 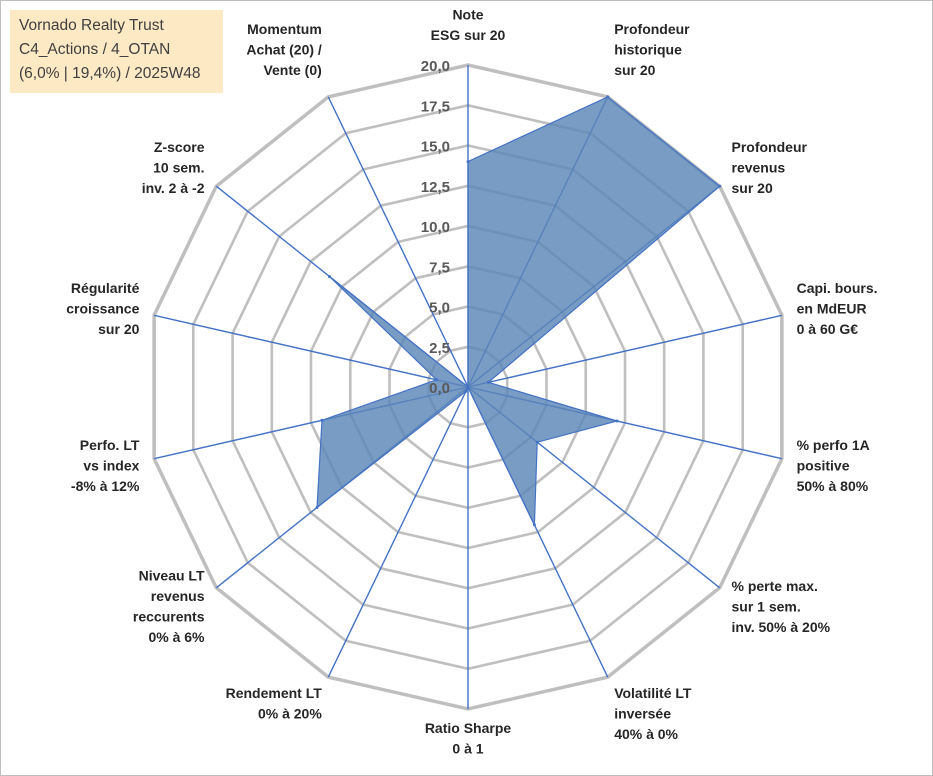 I want to click on axis-label-2: Profondeur revenus sur 20, so click(x=770, y=167).